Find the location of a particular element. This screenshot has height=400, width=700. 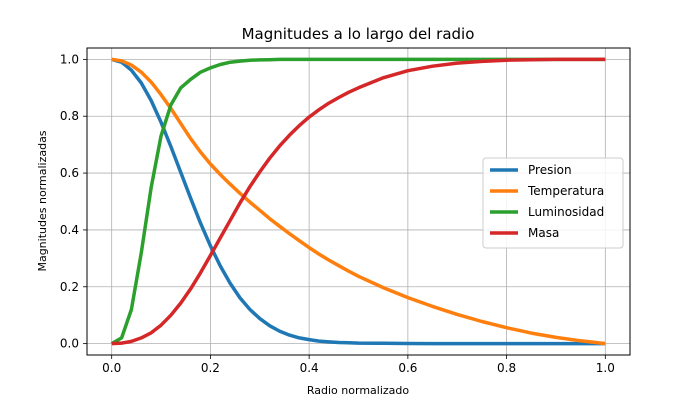

x-axis-ticks: 0.0 0.2 0.4 0.6 0.8 1.0 is located at coordinates (358, 365).